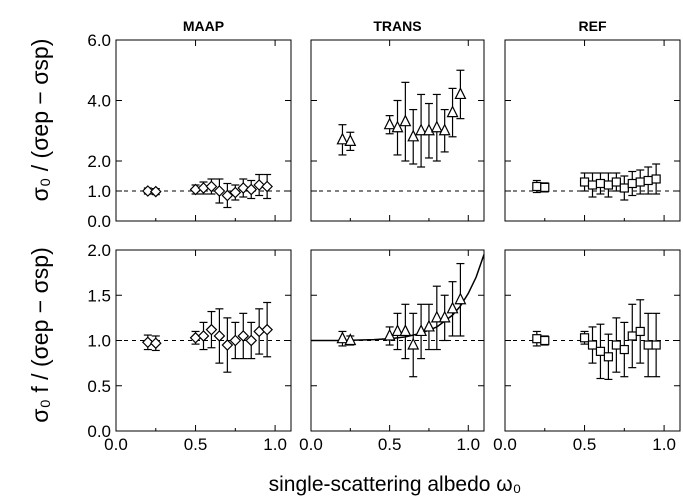 This screenshot has width=683, height=502. Describe the element at coordinates (99, 250) in the screenshot. I see `y-tick-label-r1c0-4: 2.0` at that location.